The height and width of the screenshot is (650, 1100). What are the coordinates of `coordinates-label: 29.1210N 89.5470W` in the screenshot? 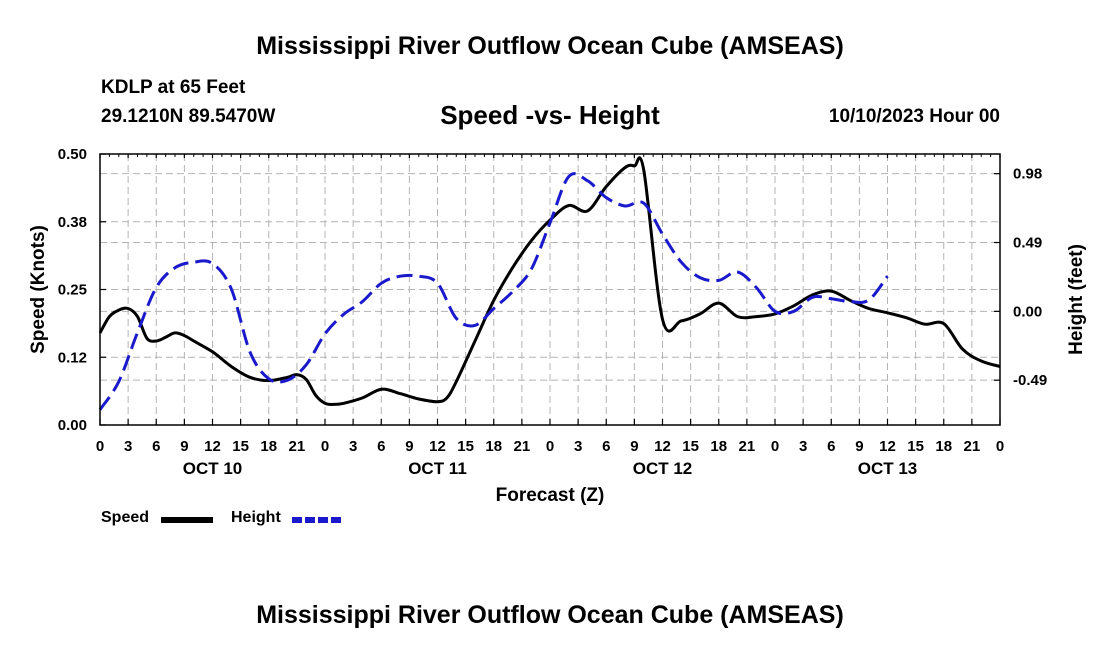 It's located at (188, 116).